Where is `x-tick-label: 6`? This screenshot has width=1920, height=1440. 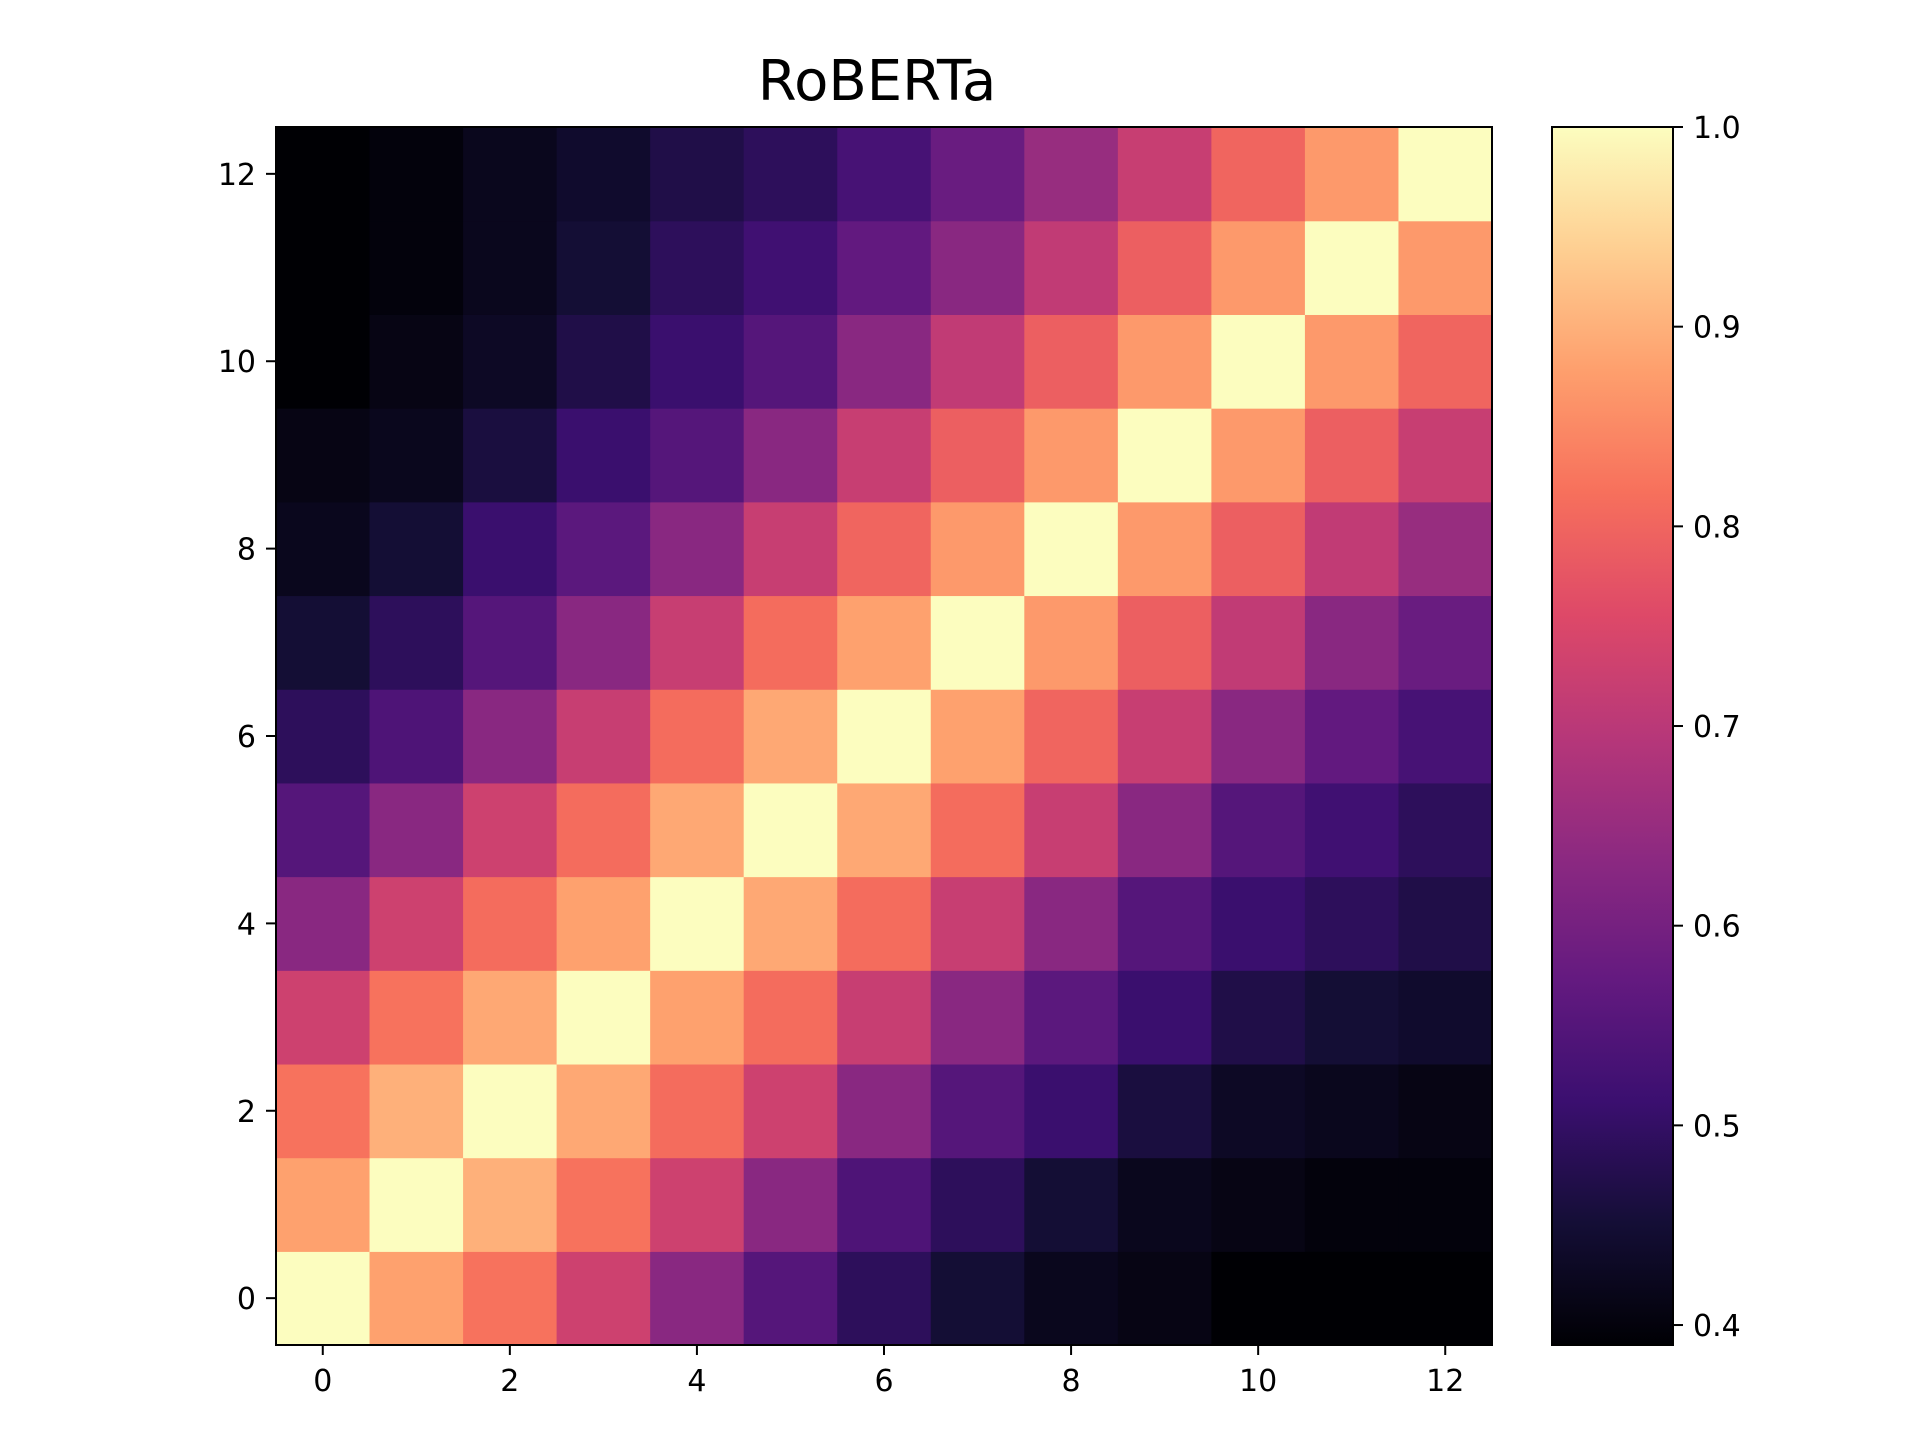 x-tick-label: 6 is located at coordinates (883, 1381).